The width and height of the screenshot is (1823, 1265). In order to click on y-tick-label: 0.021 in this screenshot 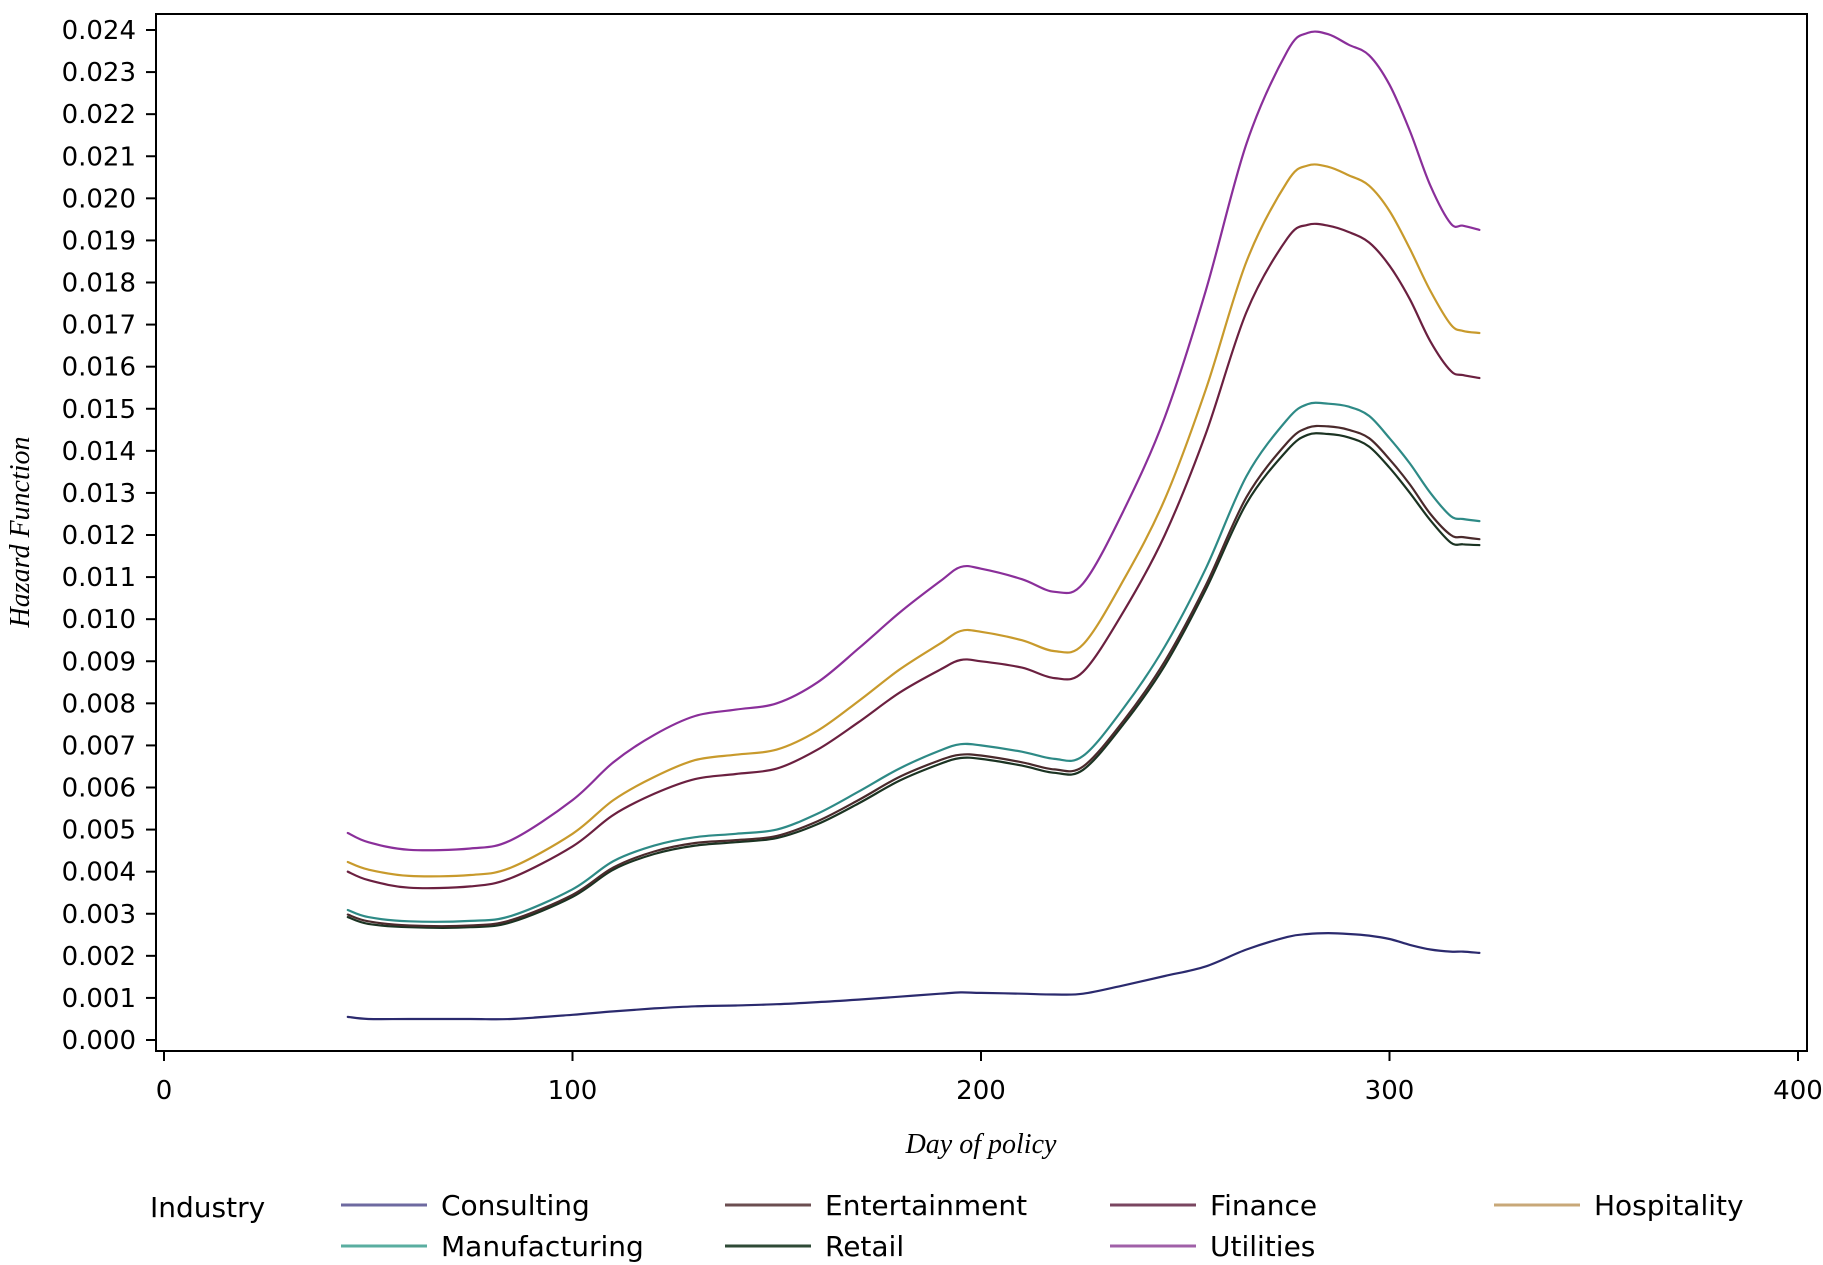, I will do `click(99, 157)`.